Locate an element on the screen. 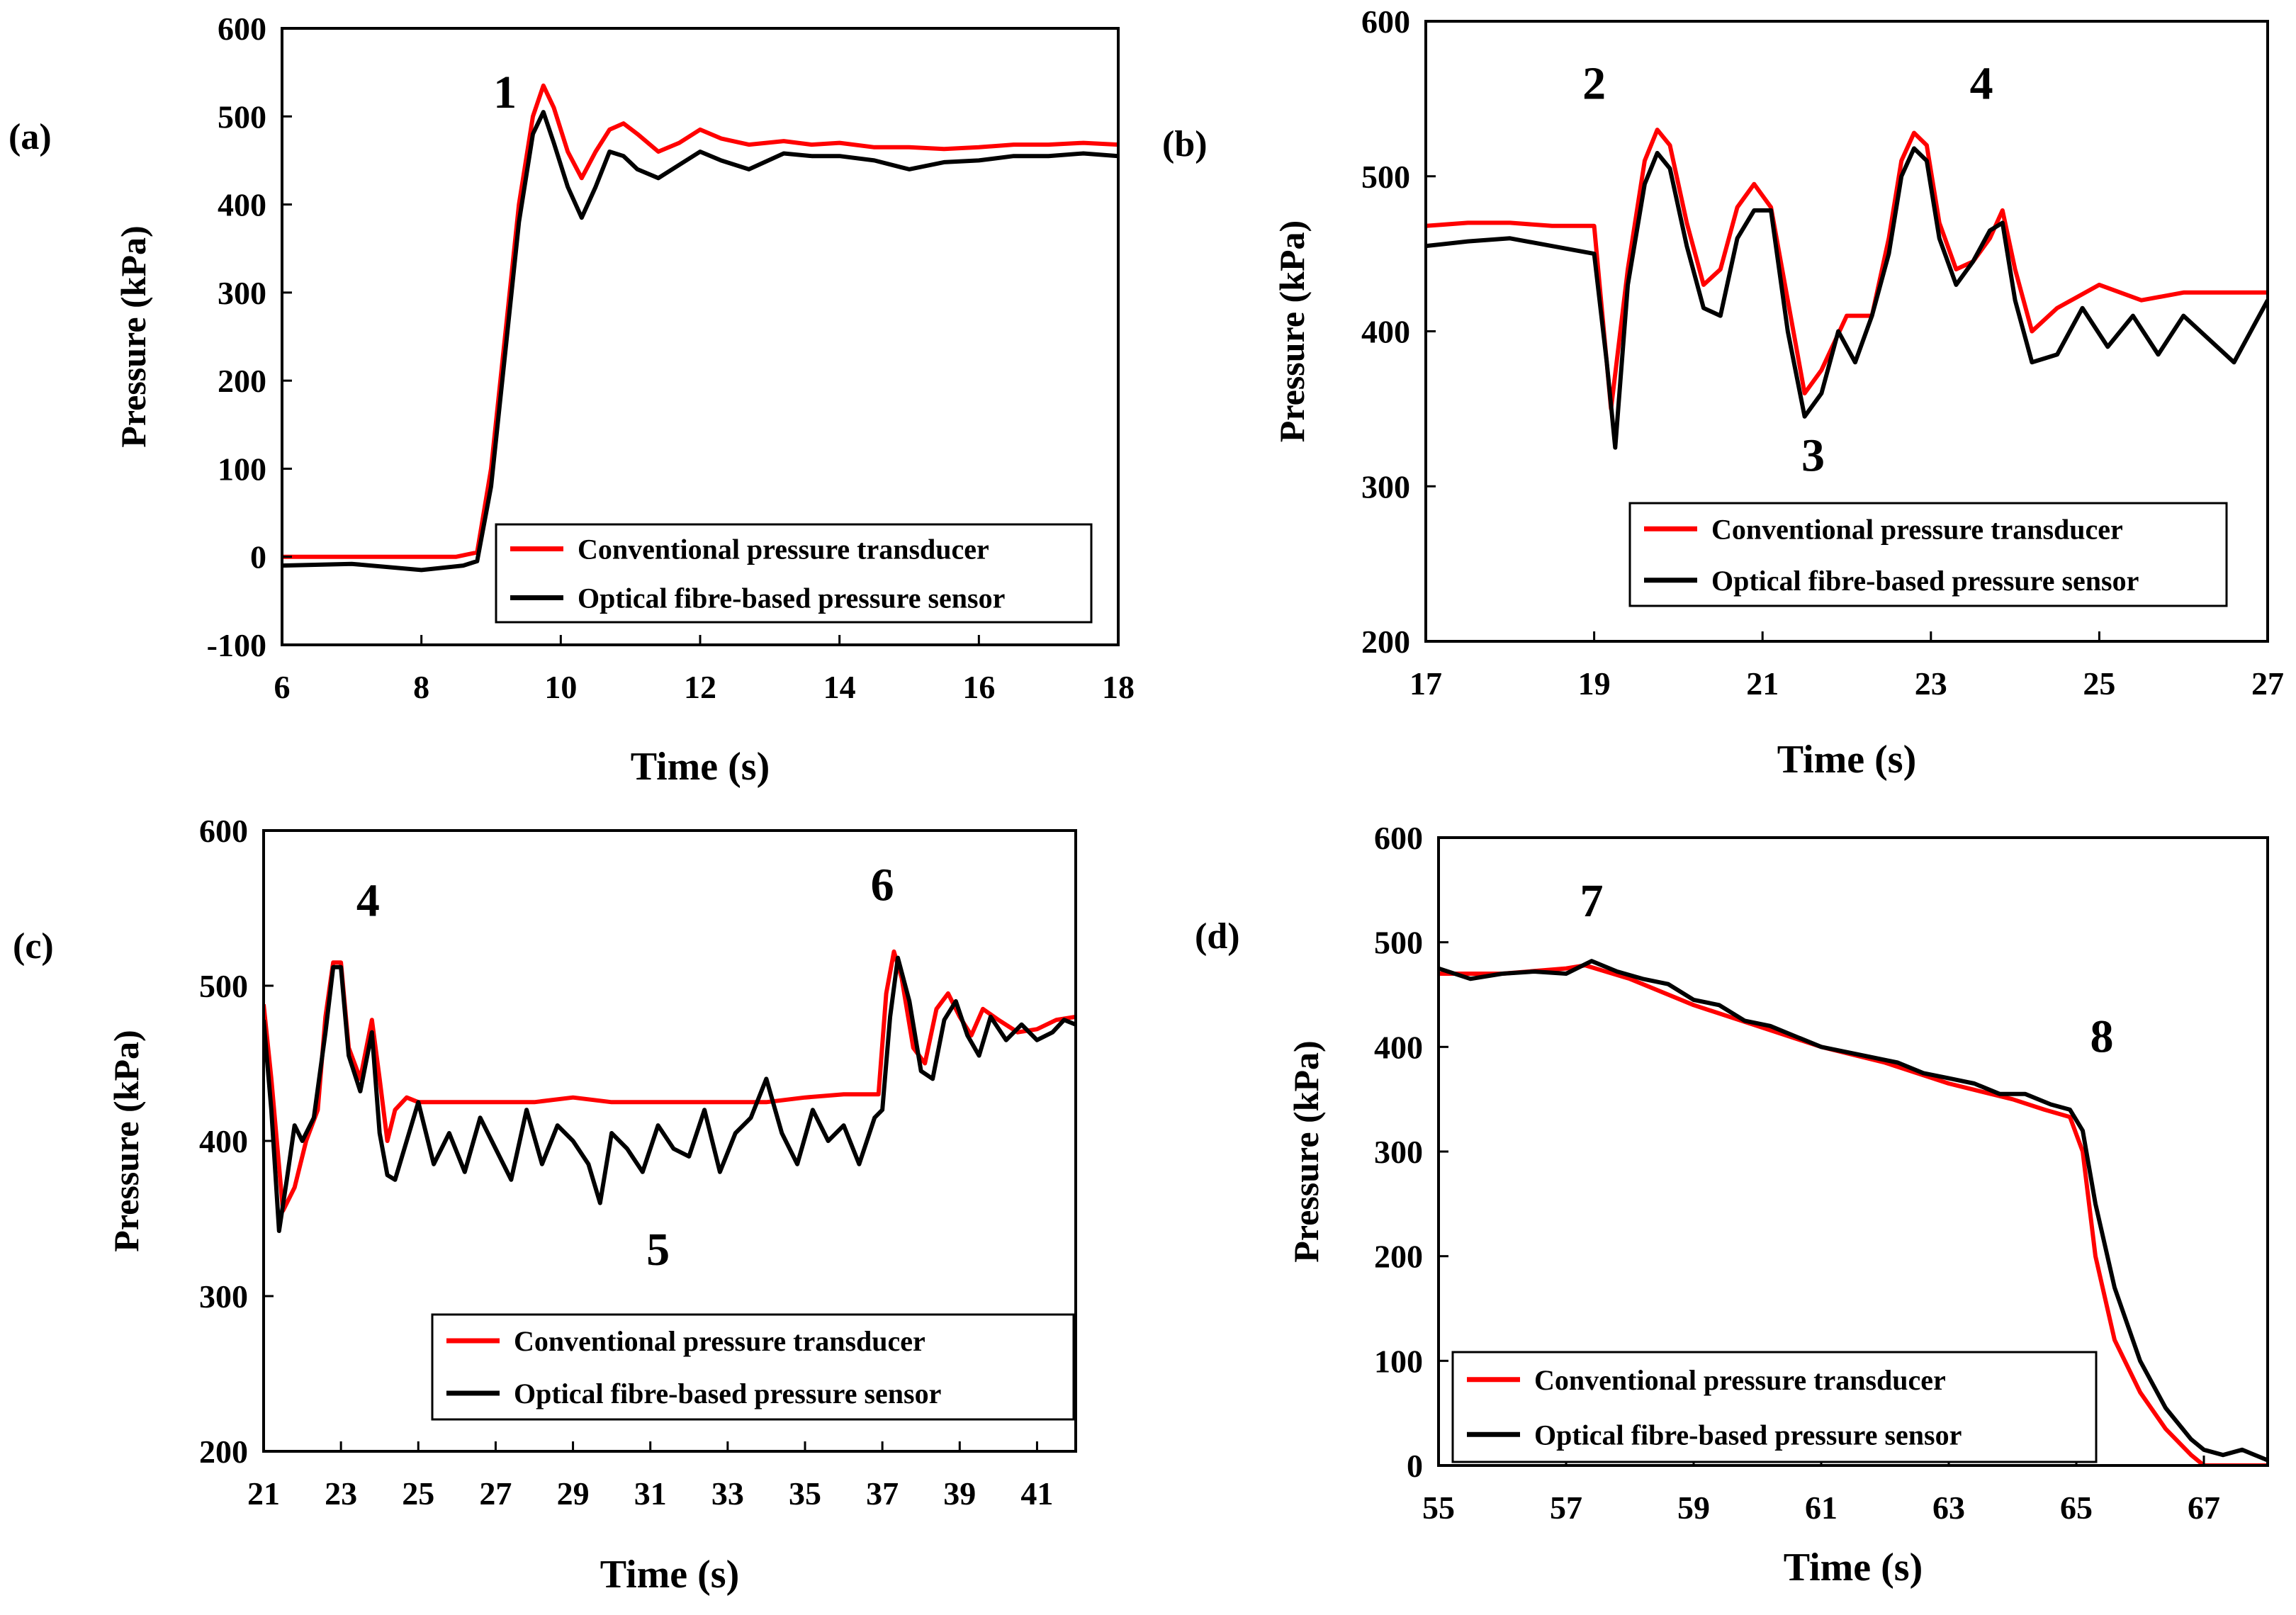  annotation-label: 5 is located at coordinates (658, 1250).